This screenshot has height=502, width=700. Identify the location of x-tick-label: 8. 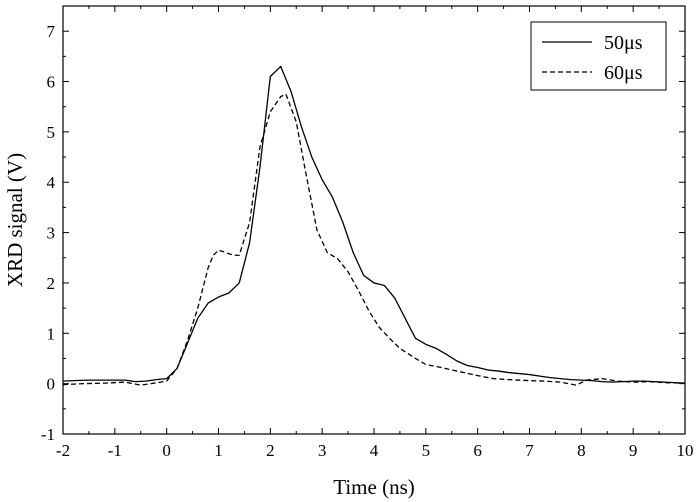
(581, 450).